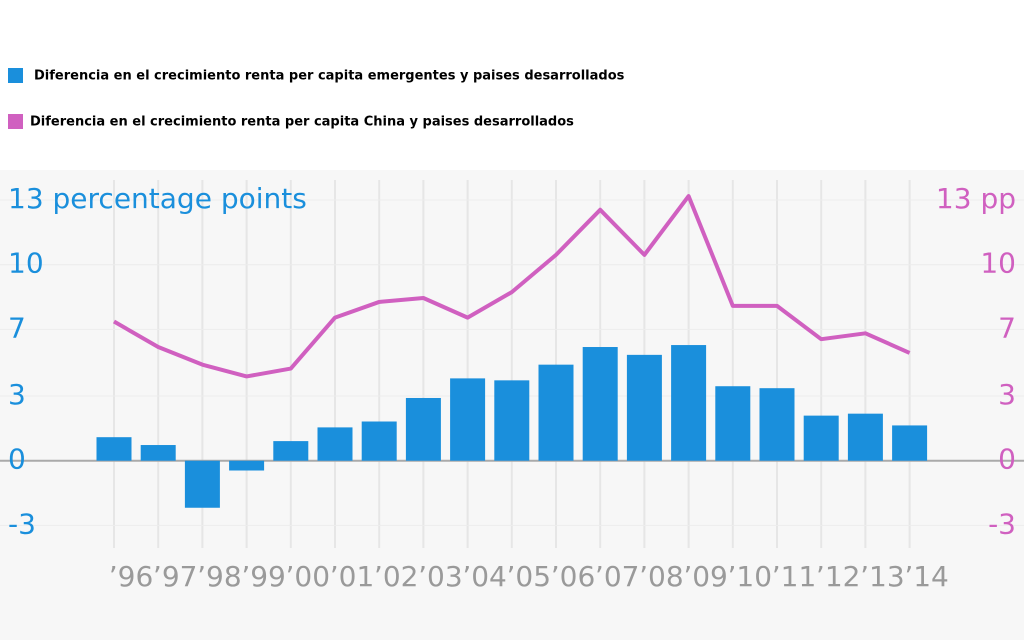 The width and height of the screenshot is (1024, 640). What do you see at coordinates (26, 263) in the screenshot?
I see `y-tick-label: 10` at bounding box center [26, 263].